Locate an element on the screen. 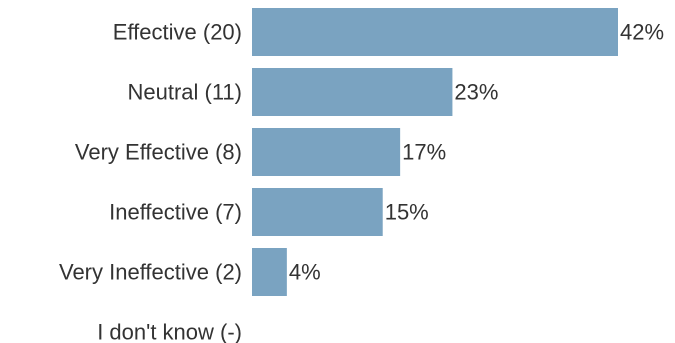  category-label-neutral-11: Neutral (11) is located at coordinates (184, 92).